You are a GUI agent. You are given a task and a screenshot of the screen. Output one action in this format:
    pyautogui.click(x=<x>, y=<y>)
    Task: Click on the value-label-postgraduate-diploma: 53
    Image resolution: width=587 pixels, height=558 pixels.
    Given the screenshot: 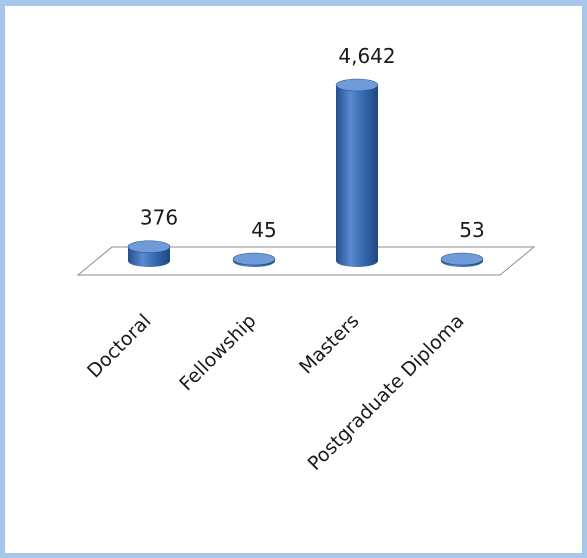 What is the action you would take?
    pyautogui.click(x=471, y=230)
    